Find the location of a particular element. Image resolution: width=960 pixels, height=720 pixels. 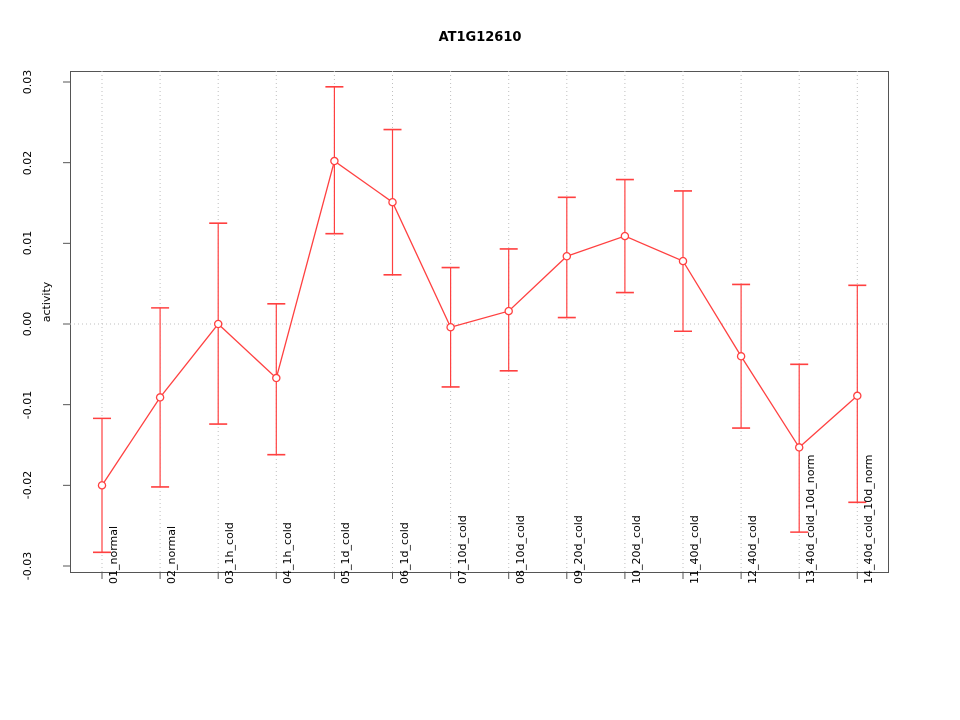

x-tick-label: 14_40d_cold_10d_norm is located at coordinates (869, 519).